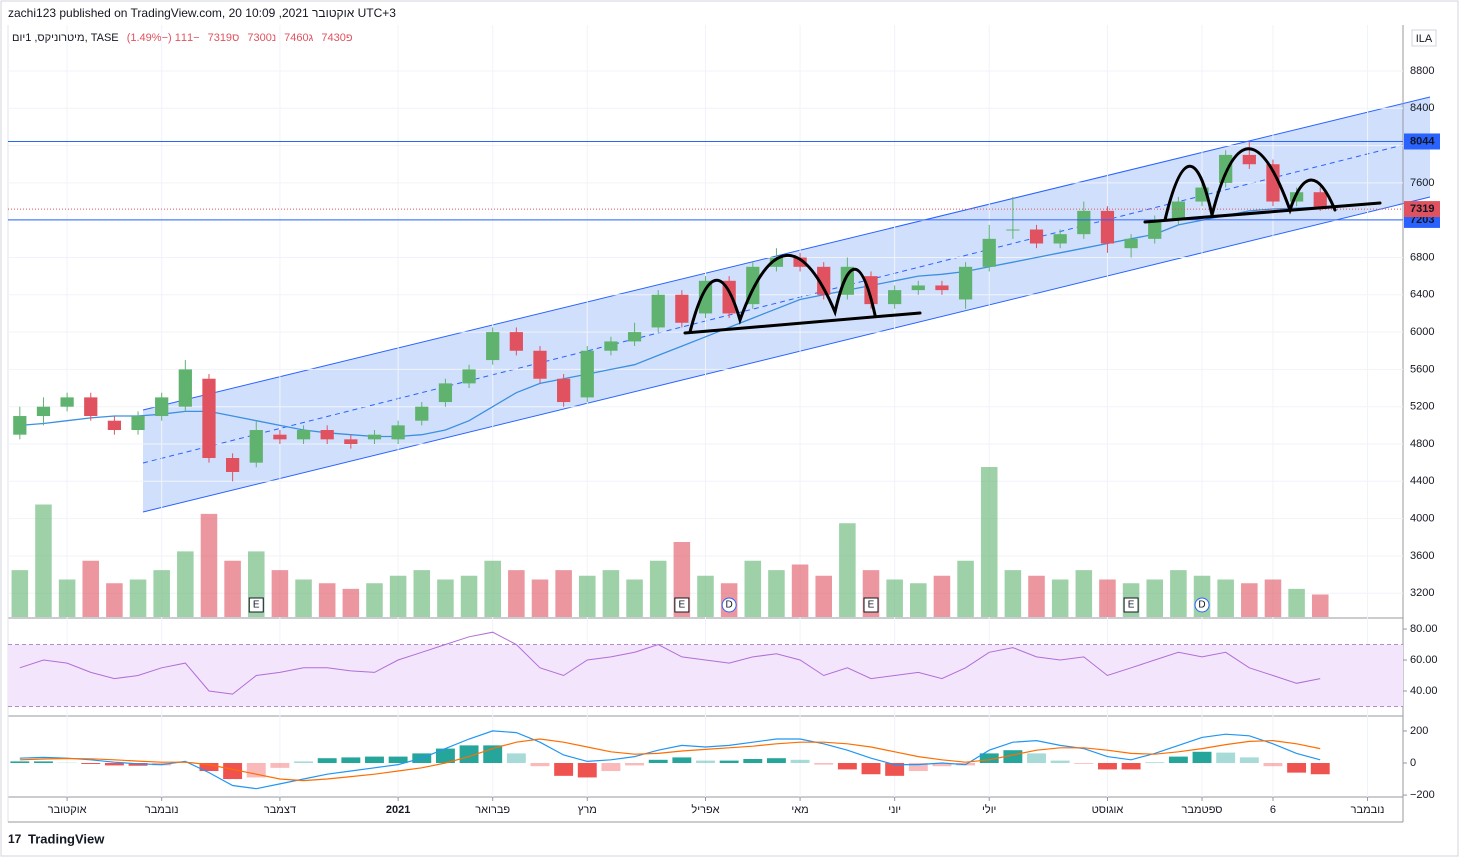 This screenshot has width=1459, height=857. What do you see at coordinates (1422, 556) in the screenshot?
I see `y-tick-label: 3600` at bounding box center [1422, 556].